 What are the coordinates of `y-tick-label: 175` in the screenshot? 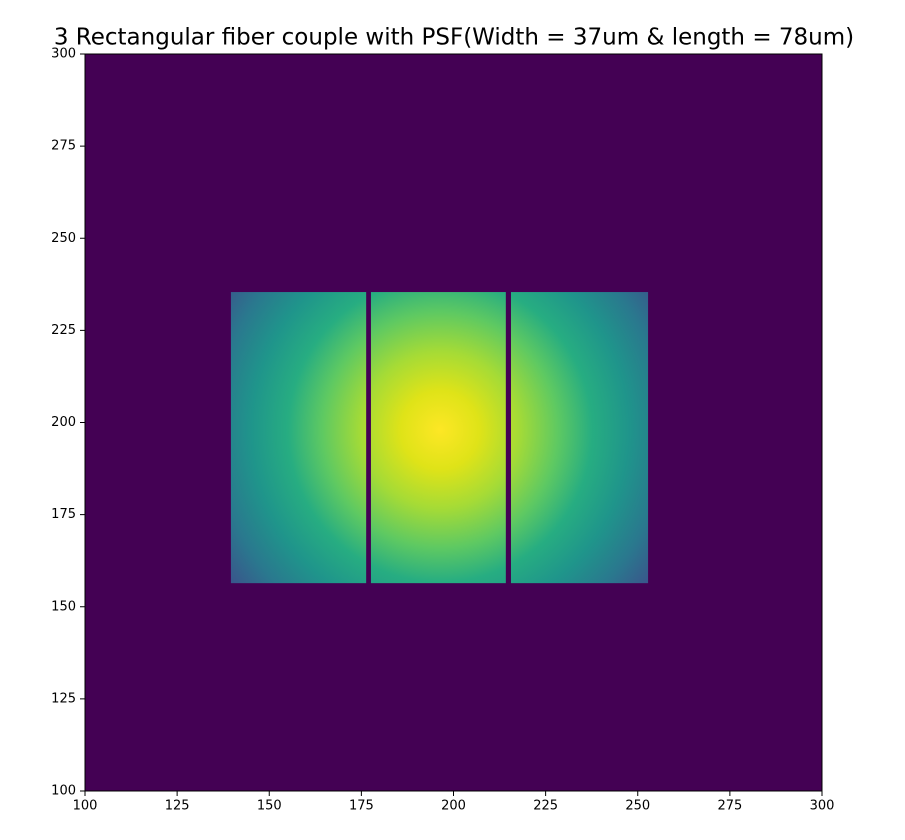 It's located at (63, 514).